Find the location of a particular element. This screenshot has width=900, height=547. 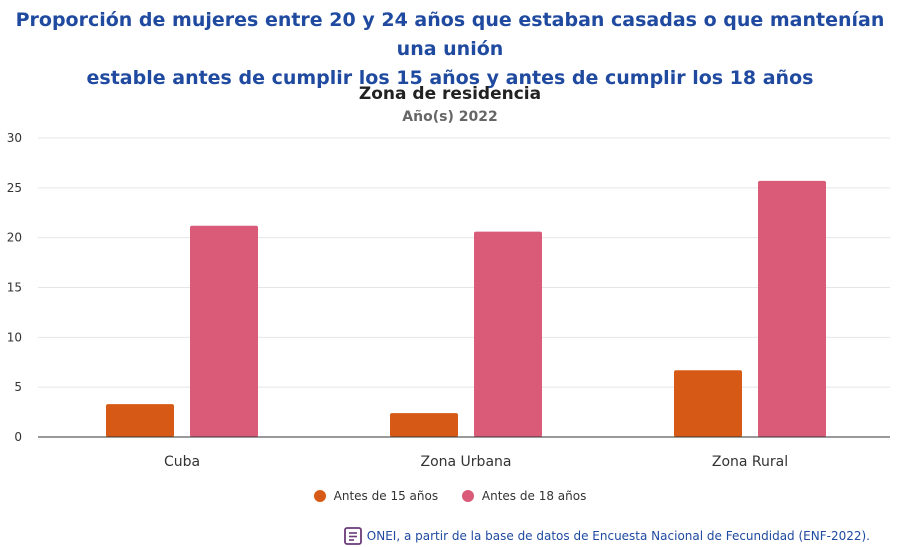

y-axis-ticks: 0 5 10 15 20 25 30 is located at coordinates (14, 287).